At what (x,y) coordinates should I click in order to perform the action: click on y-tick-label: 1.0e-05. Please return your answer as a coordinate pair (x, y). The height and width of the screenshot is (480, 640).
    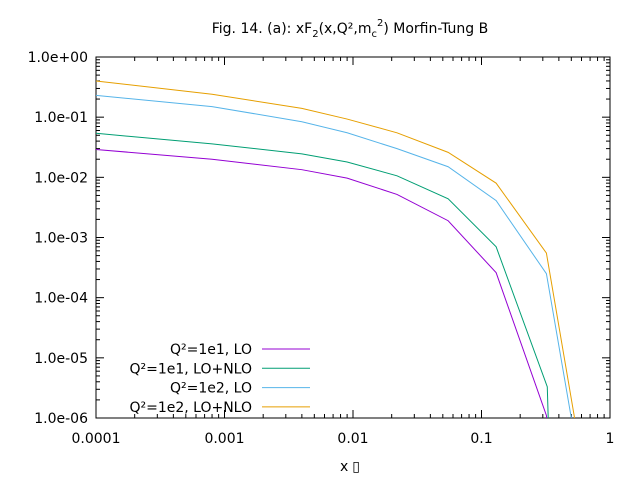
    Looking at the image, I should click on (61, 359).